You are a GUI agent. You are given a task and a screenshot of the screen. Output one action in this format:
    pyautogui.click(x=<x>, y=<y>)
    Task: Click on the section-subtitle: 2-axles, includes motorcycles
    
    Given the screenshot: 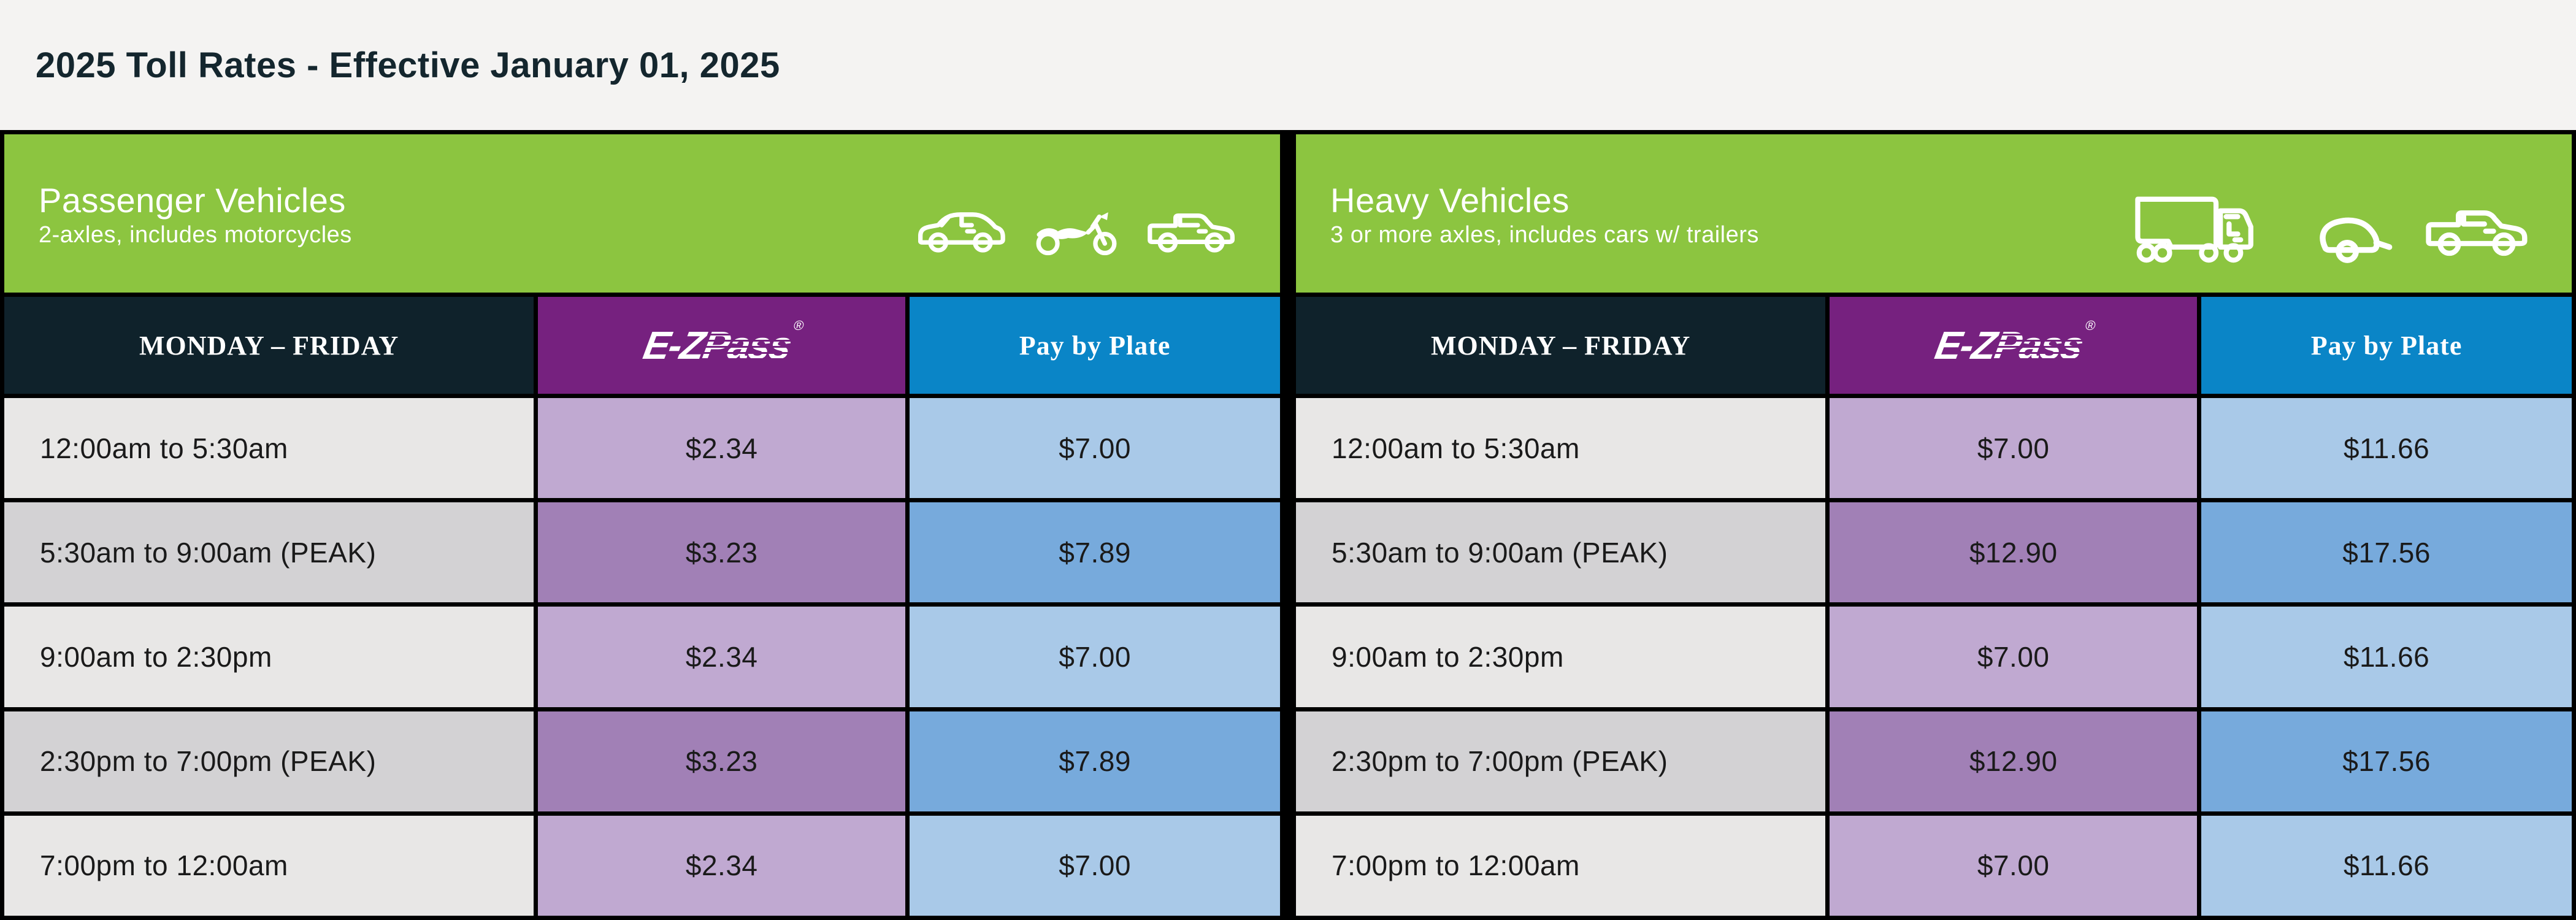 What is the action you would take?
    pyautogui.click(x=195, y=234)
    